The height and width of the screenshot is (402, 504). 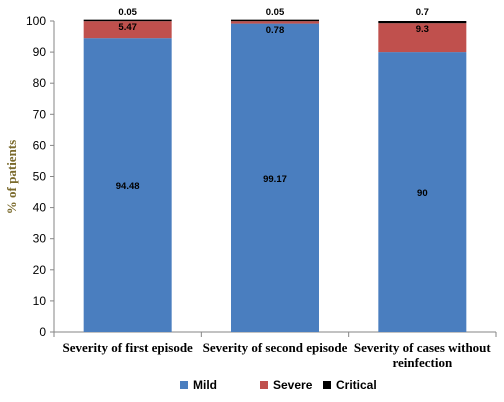 What do you see at coordinates (422, 362) in the screenshot?
I see `category-label-3: reinfection` at bounding box center [422, 362].